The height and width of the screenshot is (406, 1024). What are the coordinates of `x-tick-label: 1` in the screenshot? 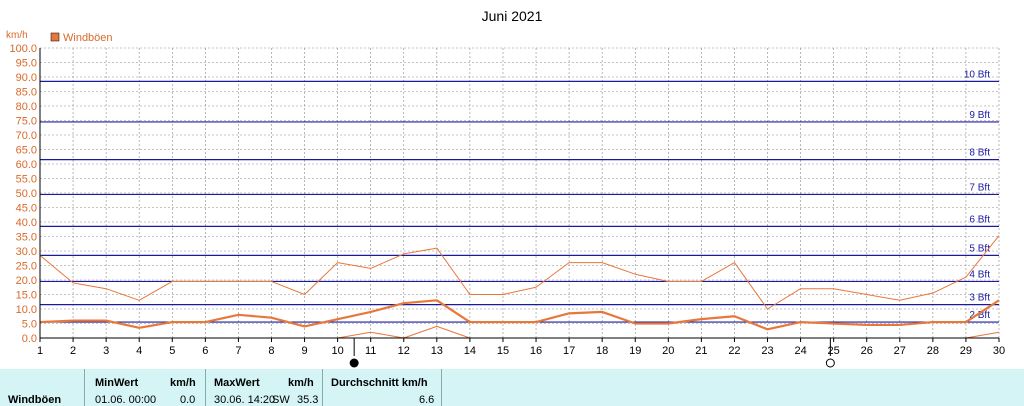 It's located at (40, 351).